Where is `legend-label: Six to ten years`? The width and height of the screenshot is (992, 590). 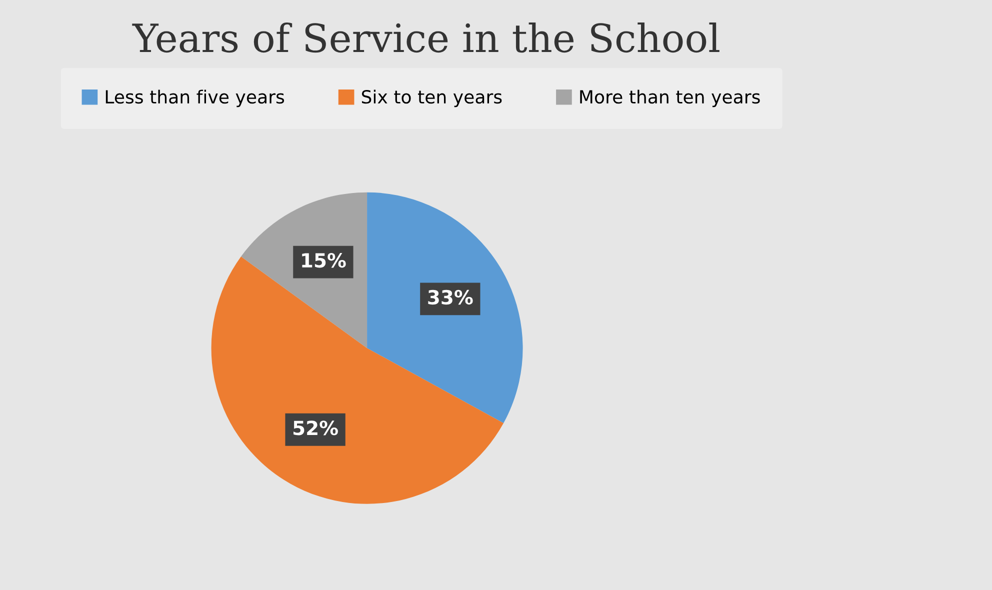
legend-label: Six to ten years is located at coordinates (432, 99).